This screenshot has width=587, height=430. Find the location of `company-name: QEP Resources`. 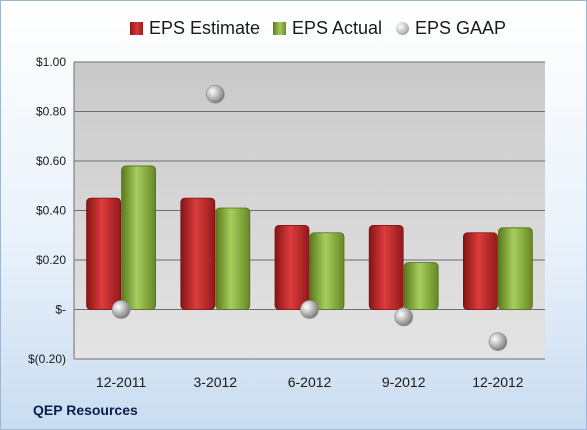

company-name: QEP Resources is located at coordinates (85, 410).